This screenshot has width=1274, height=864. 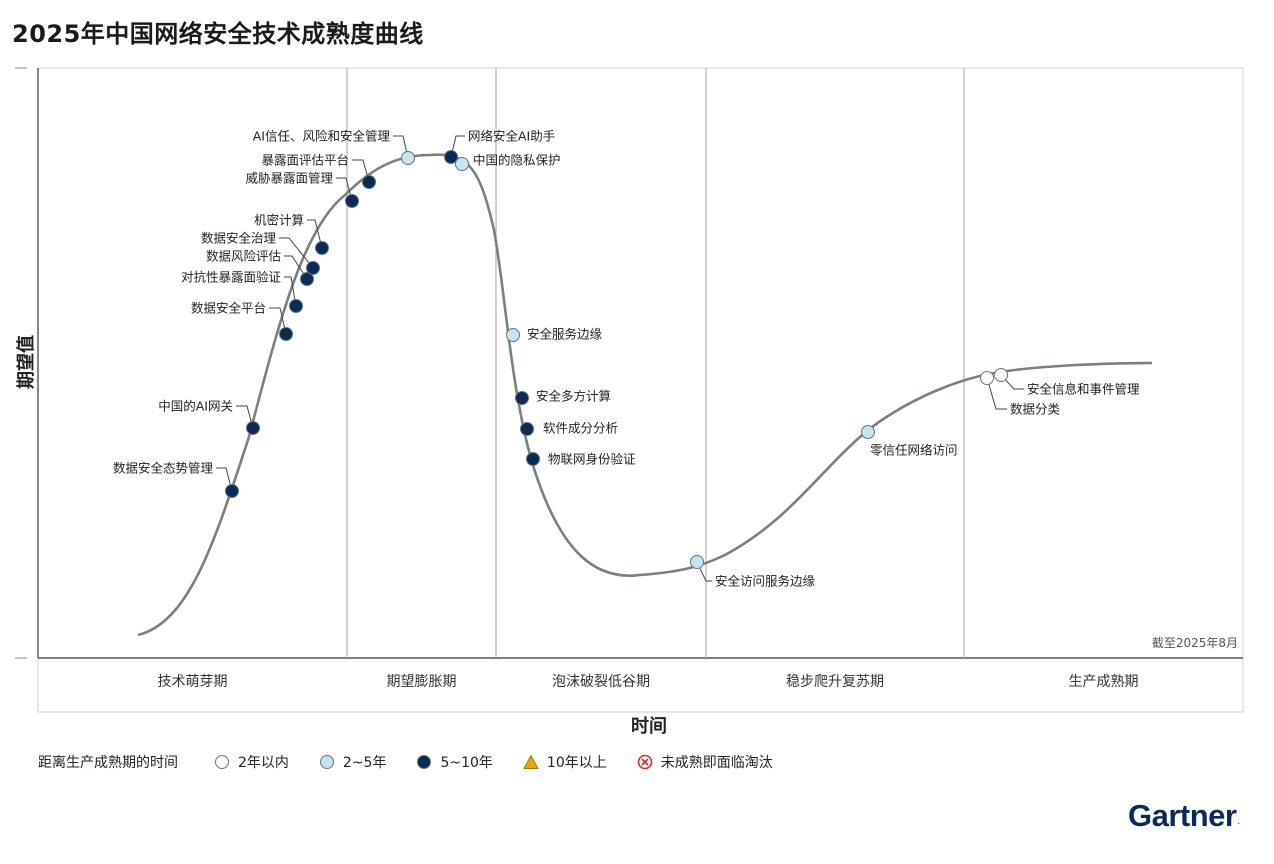 I want to click on x-axis-title: 时间, so click(x=649, y=726).